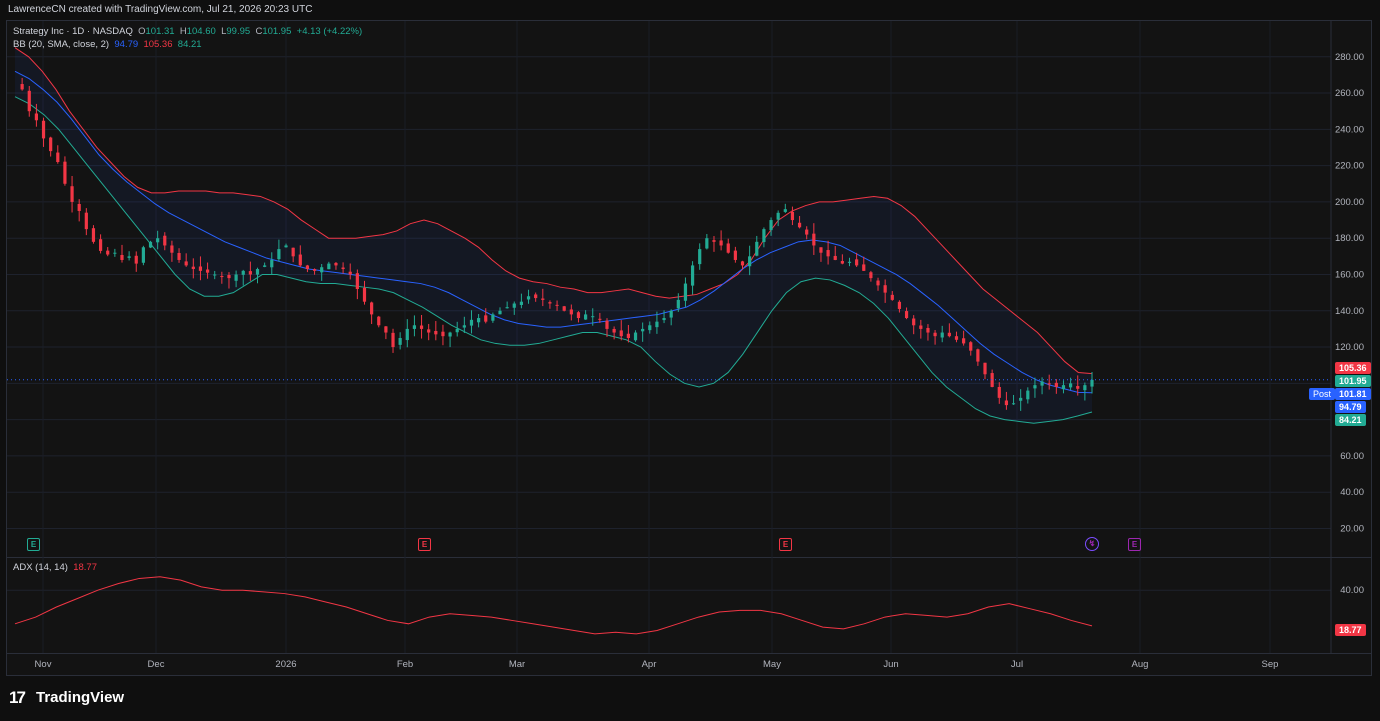  I want to click on adx-y-tick-label: 40.00, so click(1352, 590).